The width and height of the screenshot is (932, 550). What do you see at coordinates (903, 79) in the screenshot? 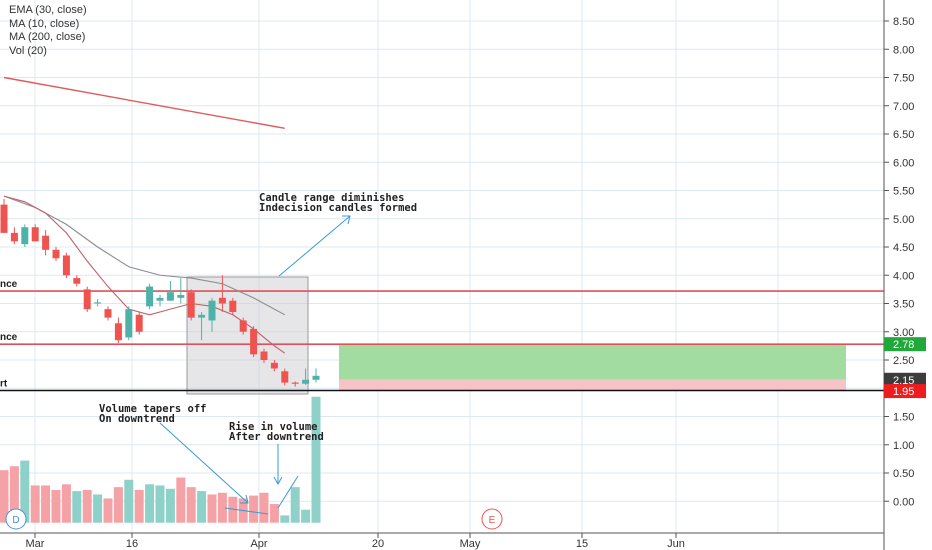
I see `y-tick-label: 7.50` at bounding box center [903, 79].